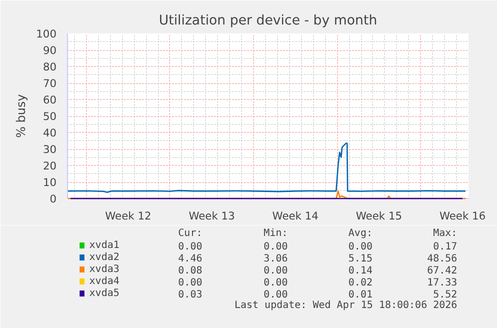  I want to click on text: 5.15, so click(360, 259).